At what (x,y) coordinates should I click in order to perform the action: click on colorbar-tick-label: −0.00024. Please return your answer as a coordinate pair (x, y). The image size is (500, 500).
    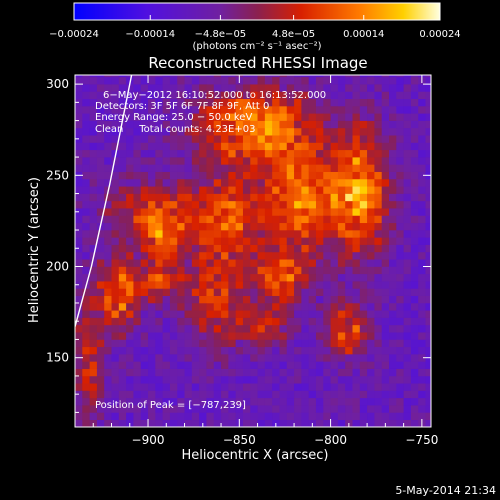
    Looking at the image, I should click on (74, 34).